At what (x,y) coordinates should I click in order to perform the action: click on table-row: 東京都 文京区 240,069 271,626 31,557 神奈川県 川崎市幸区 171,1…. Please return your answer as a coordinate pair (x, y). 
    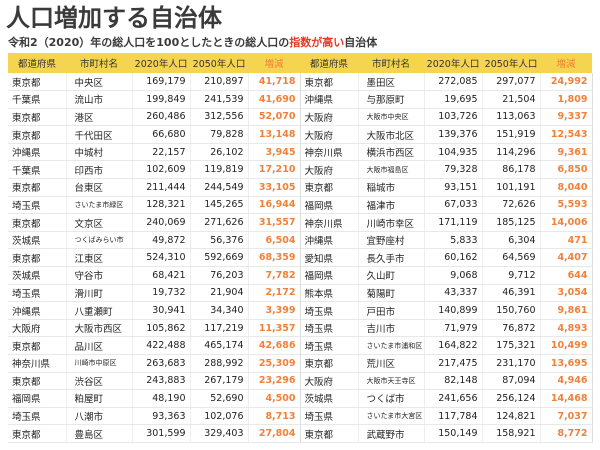
    Looking at the image, I should click on (300, 222).